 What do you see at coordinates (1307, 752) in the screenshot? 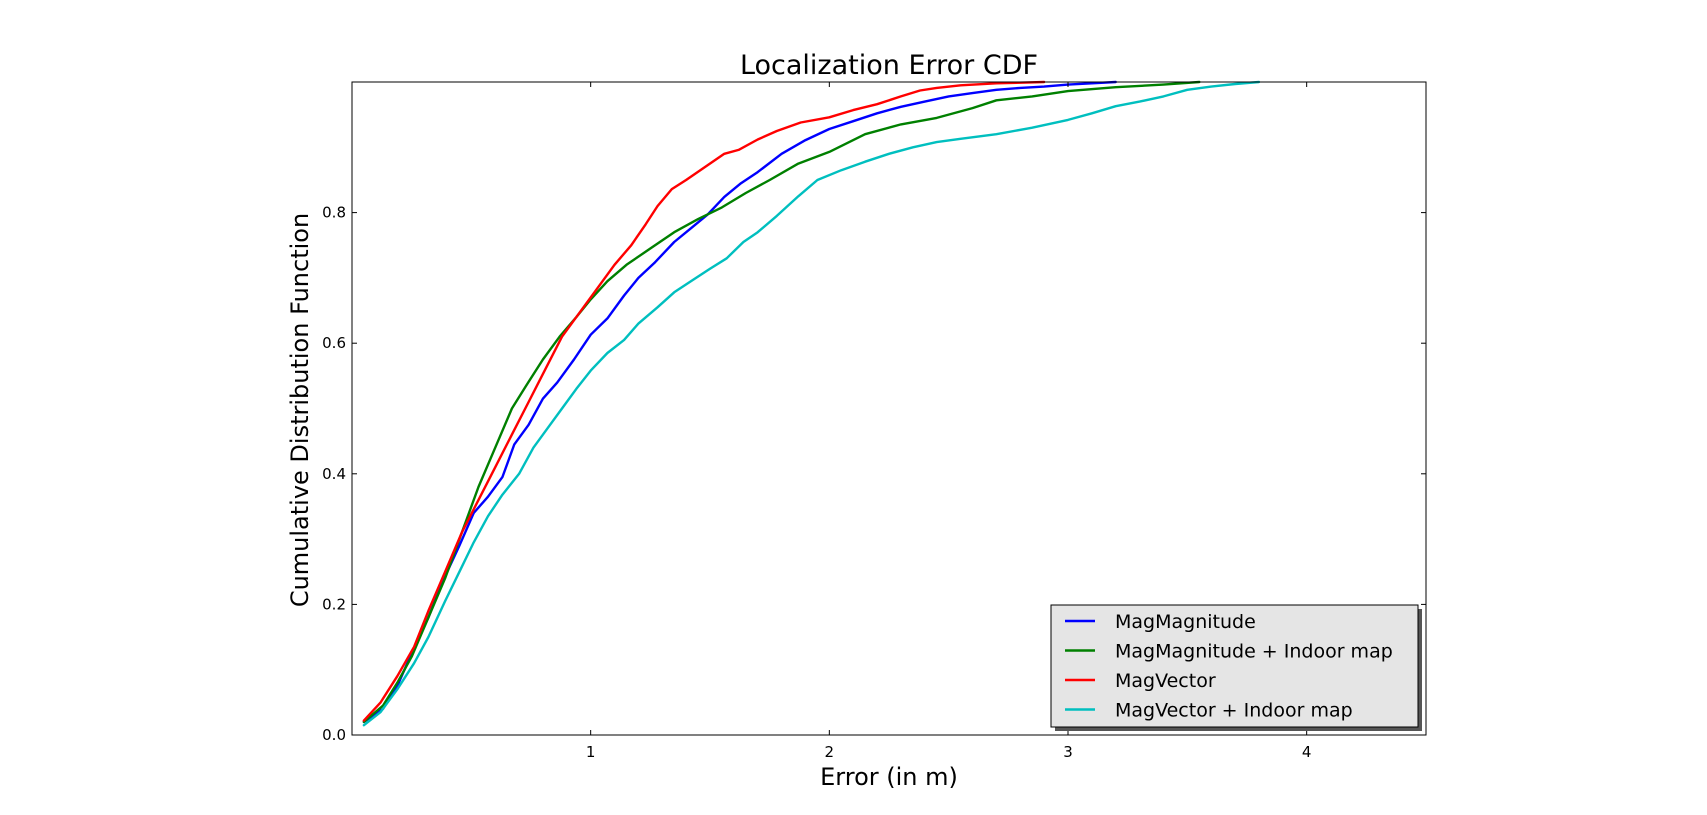
I see `x-tick-label: 4` at bounding box center [1307, 752].